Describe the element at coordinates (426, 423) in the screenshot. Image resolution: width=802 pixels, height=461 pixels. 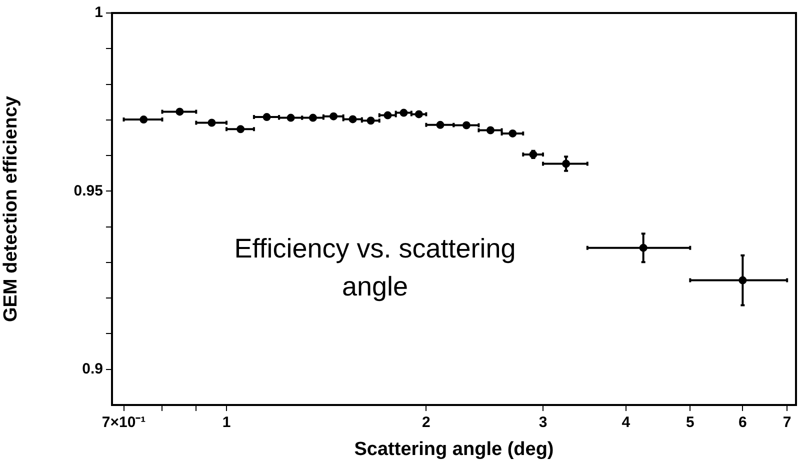
I see `x-tick-label: 2` at that location.